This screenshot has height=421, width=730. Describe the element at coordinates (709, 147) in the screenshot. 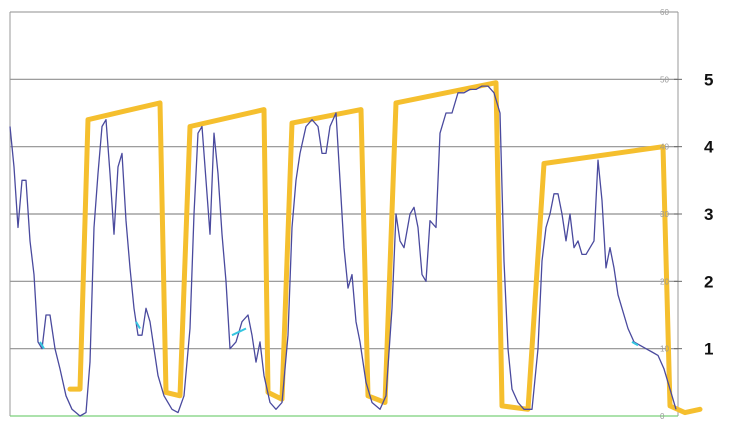

I see `y-tick-label-4: 4` at that location.